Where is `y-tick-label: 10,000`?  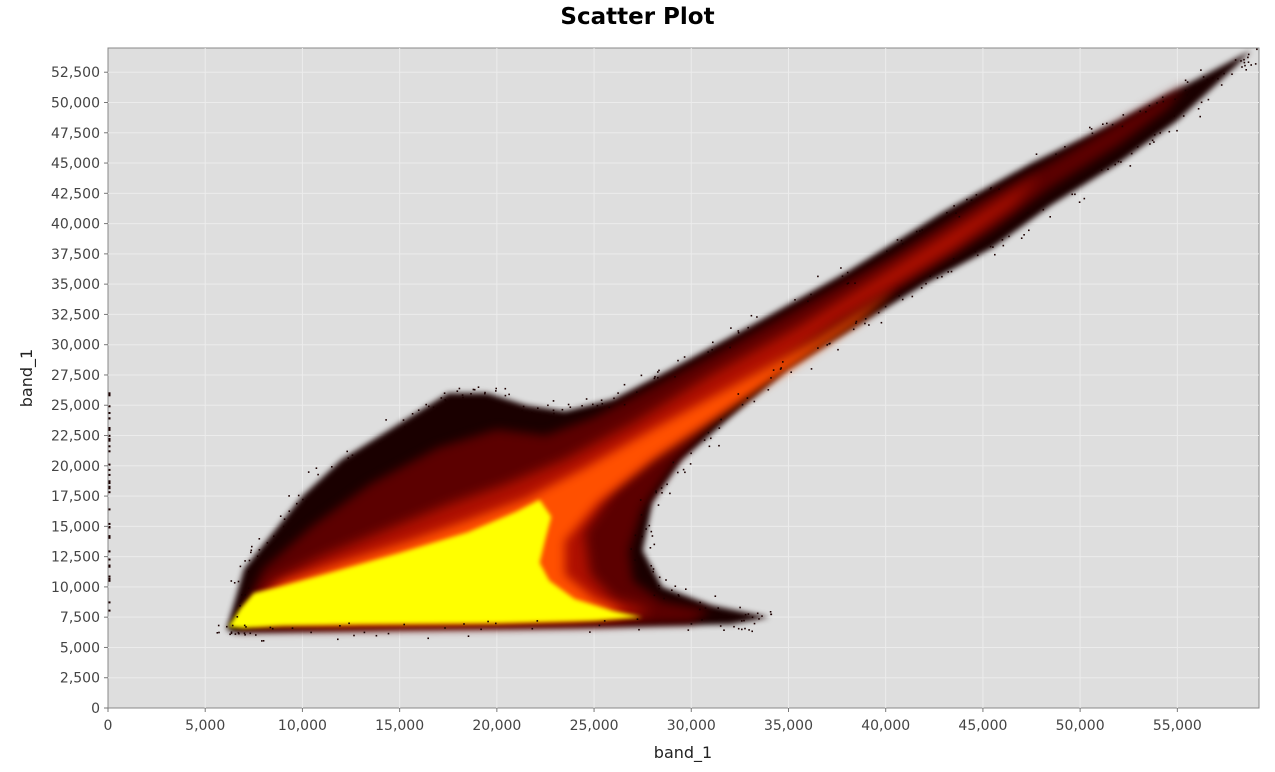 y-tick-label: 10,000 is located at coordinates (75, 588).